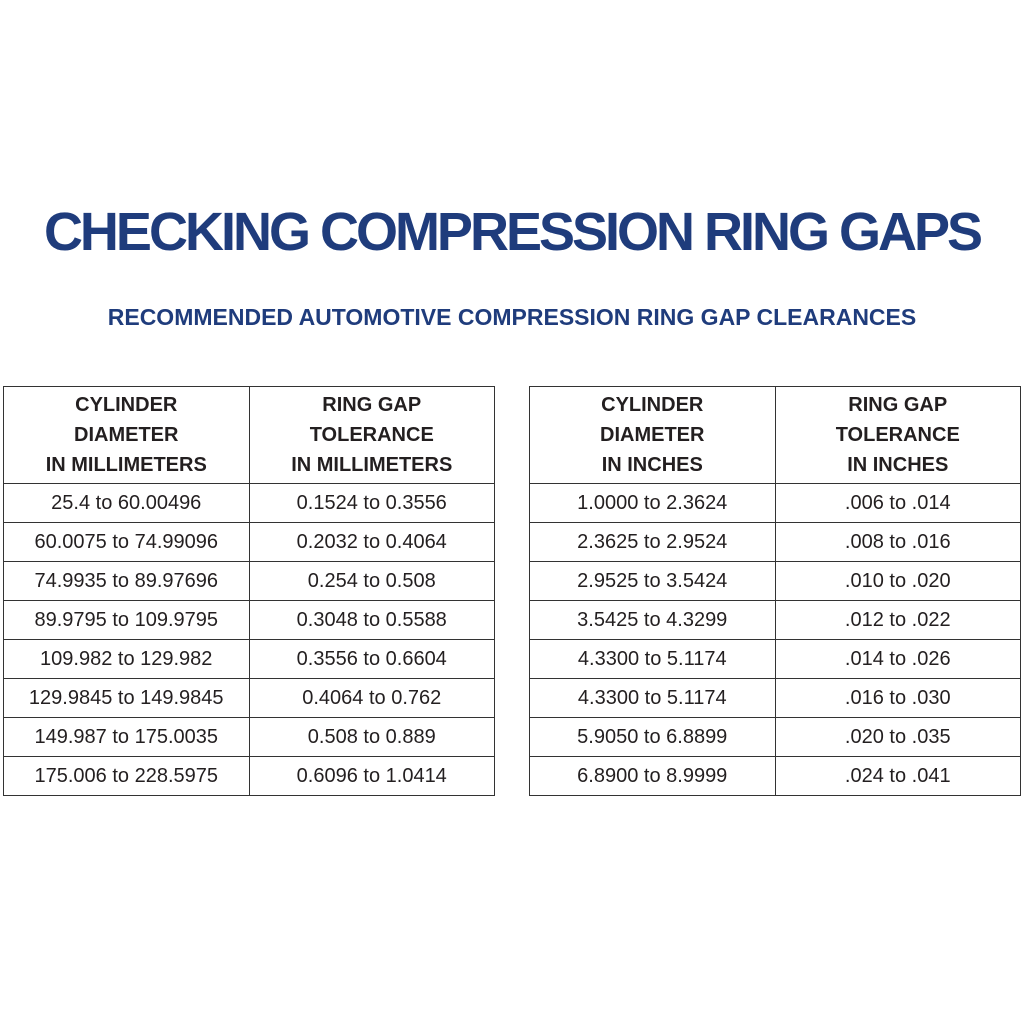 The height and width of the screenshot is (1024, 1024). Describe the element at coordinates (652, 737) in the screenshot. I see `cylinder-diameter-cell: 5.9050 to 6.8899` at that location.